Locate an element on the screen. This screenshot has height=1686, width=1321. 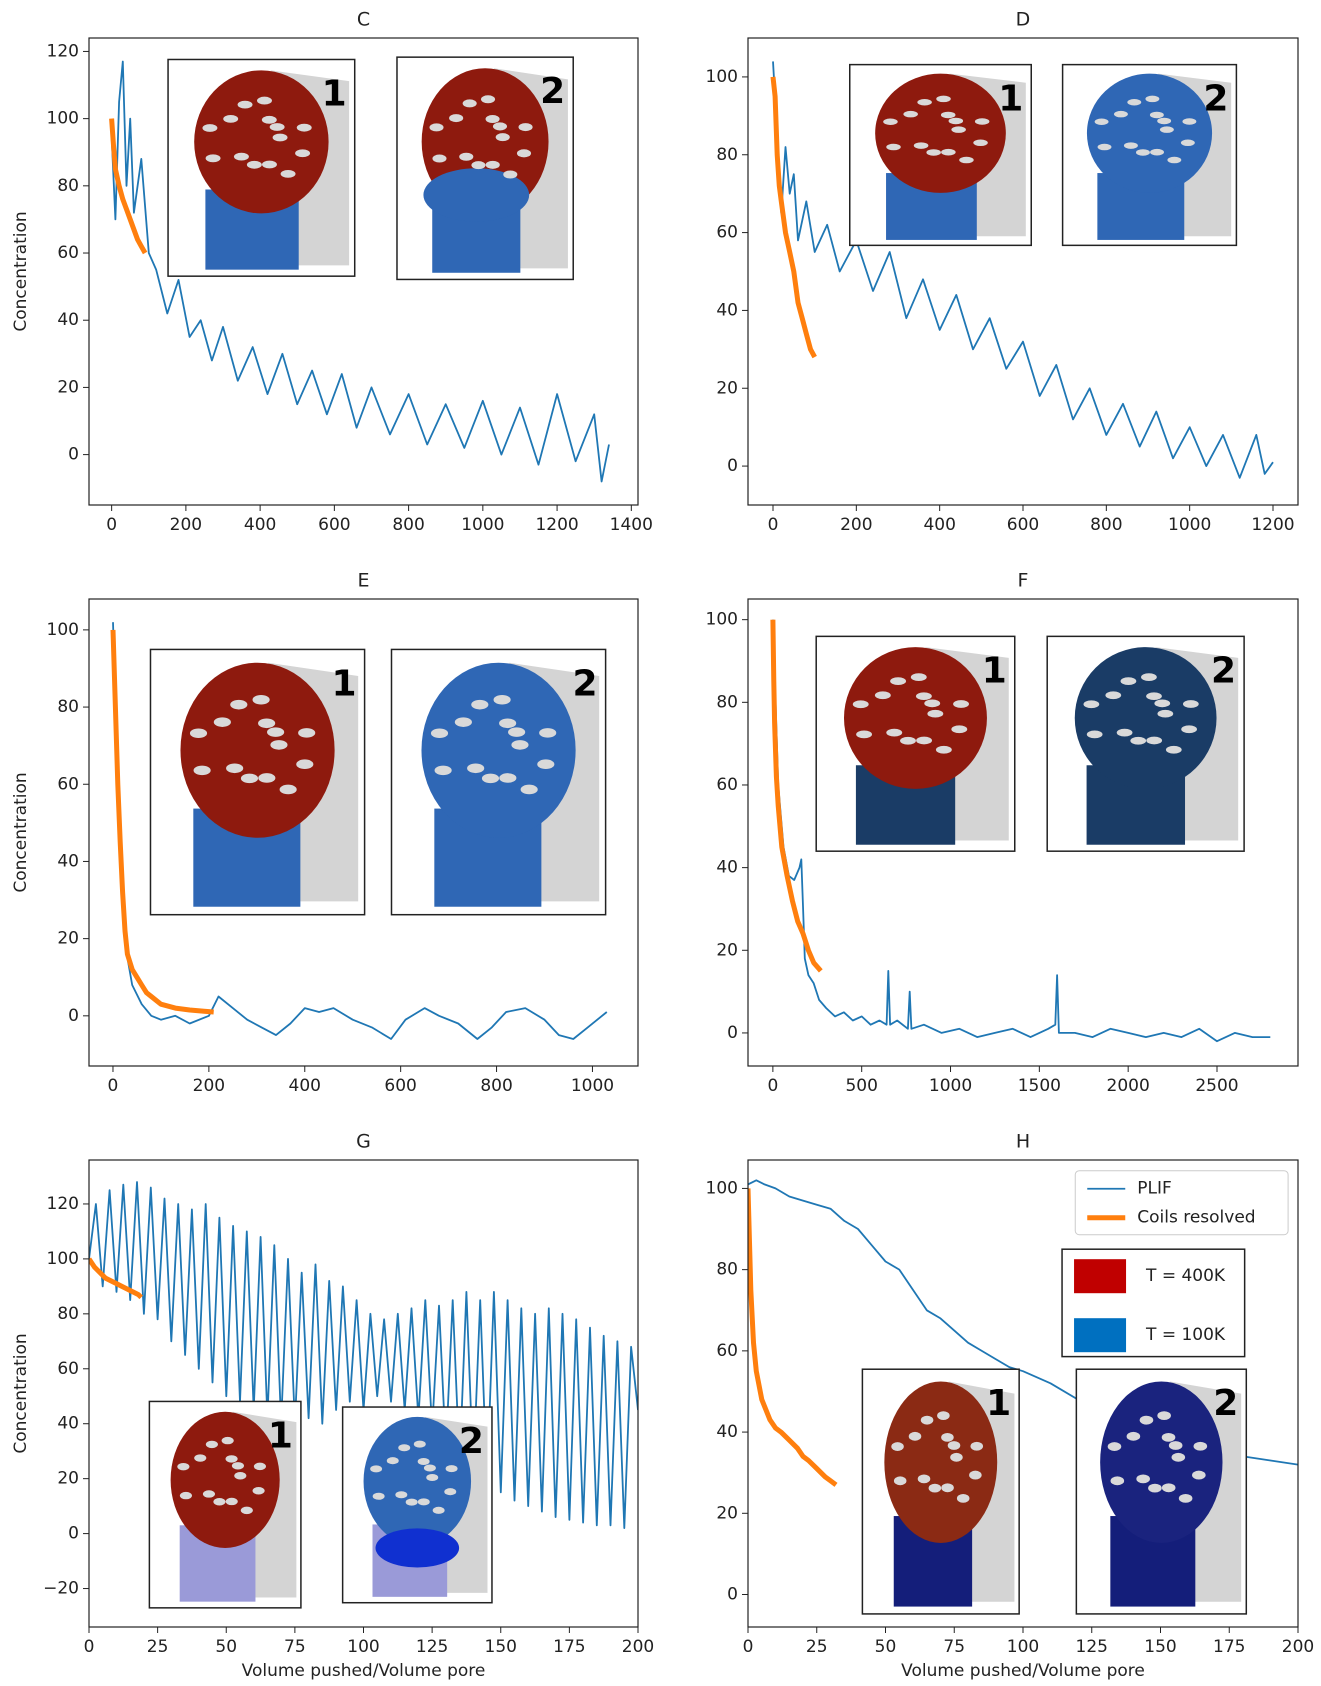
y-tick-label: 120 is located at coordinates (63, 51).